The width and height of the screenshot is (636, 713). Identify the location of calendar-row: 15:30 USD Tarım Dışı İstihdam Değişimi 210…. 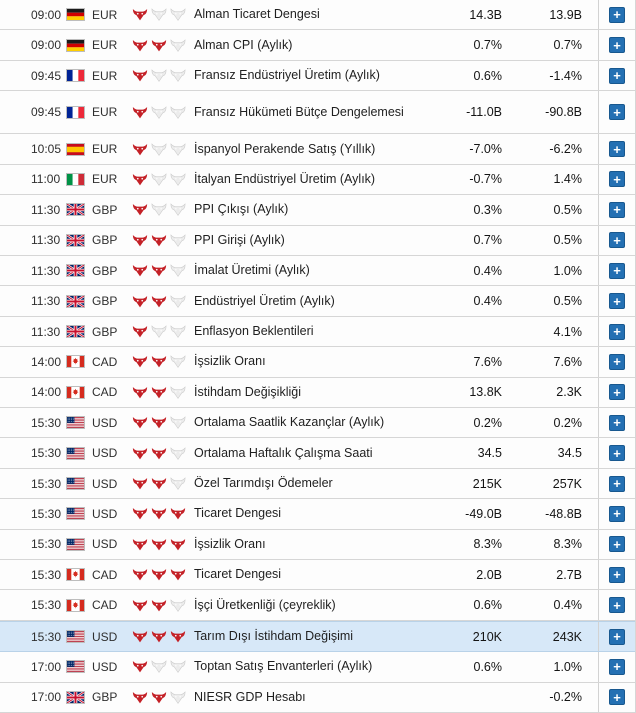
(317, 636).